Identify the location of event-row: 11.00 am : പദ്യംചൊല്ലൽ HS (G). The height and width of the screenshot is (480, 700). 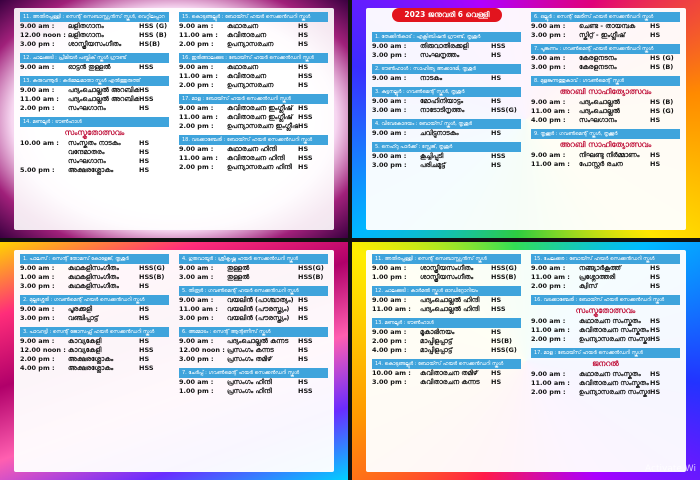
(605, 111).